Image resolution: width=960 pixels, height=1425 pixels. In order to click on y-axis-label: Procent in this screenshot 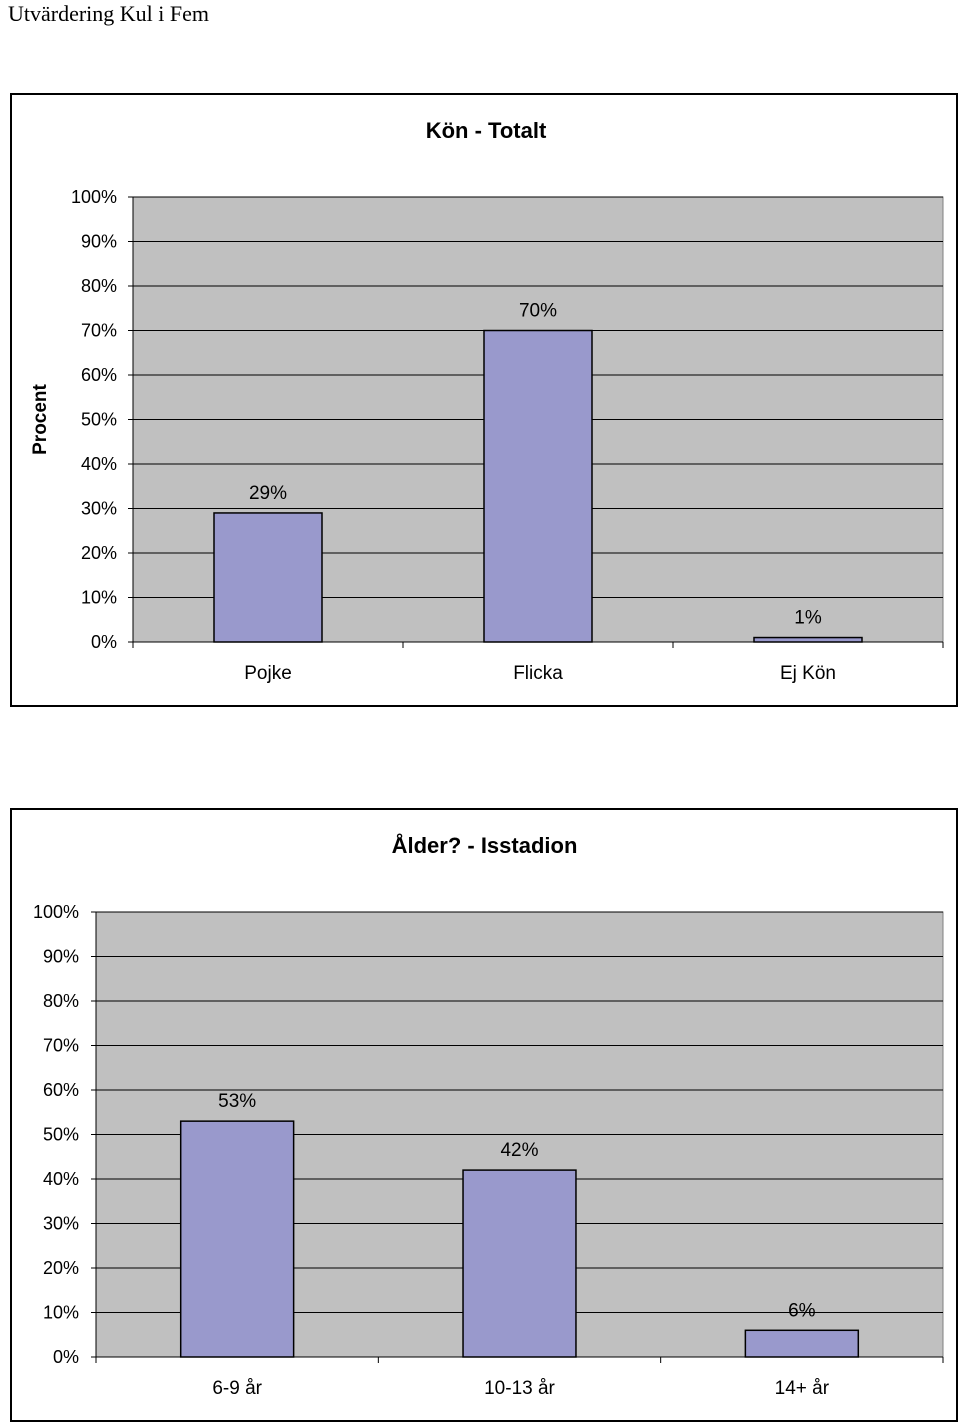, I will do `click(40, 418)`.